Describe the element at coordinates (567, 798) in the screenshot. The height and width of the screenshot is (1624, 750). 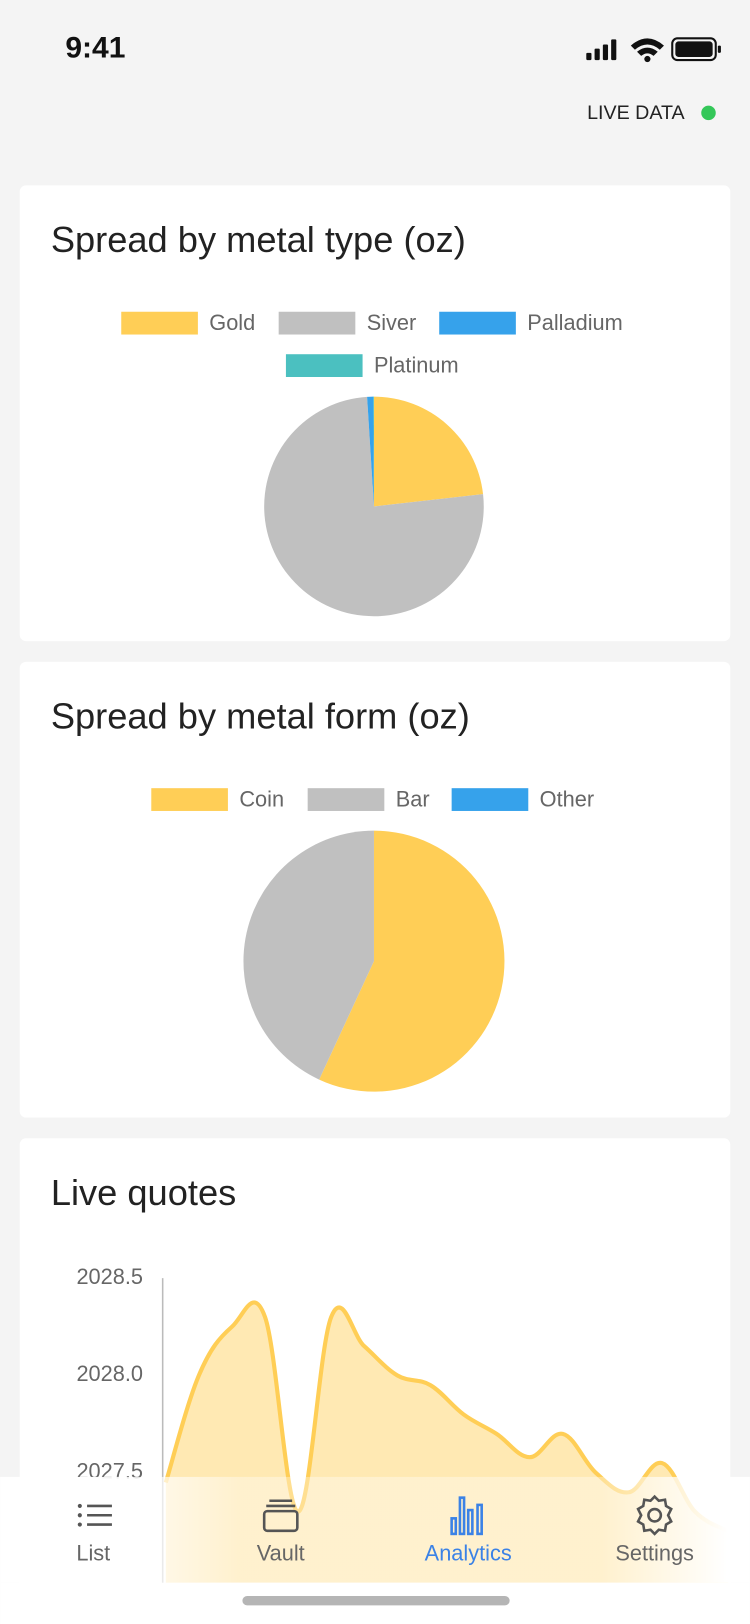
I see `legend-label: Other` at that location.